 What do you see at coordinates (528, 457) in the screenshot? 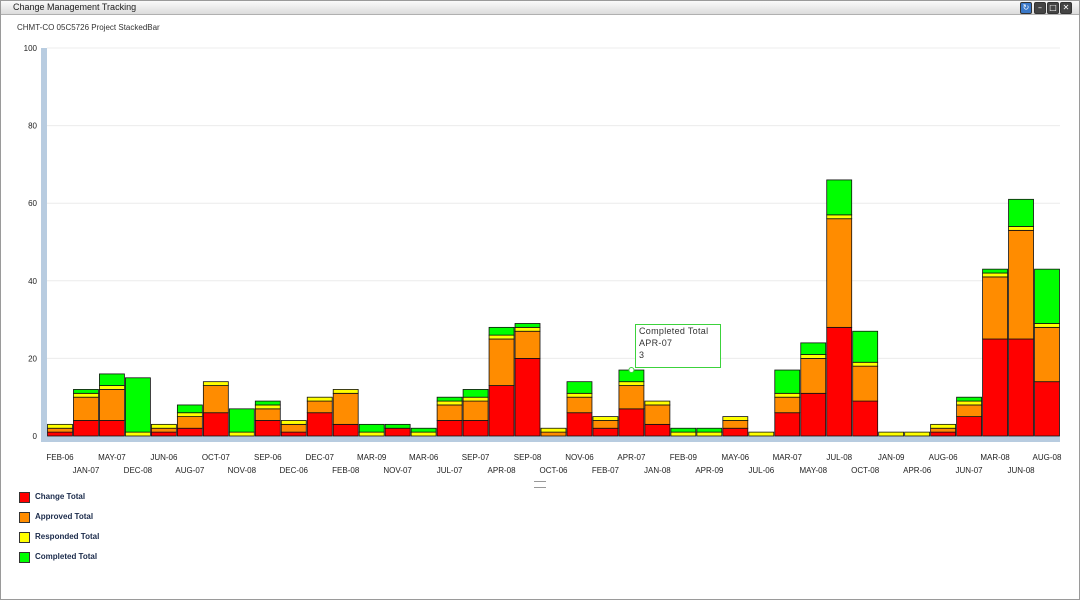
I see `x-tick-label: SEP-08` at bounding box center [528, 457].